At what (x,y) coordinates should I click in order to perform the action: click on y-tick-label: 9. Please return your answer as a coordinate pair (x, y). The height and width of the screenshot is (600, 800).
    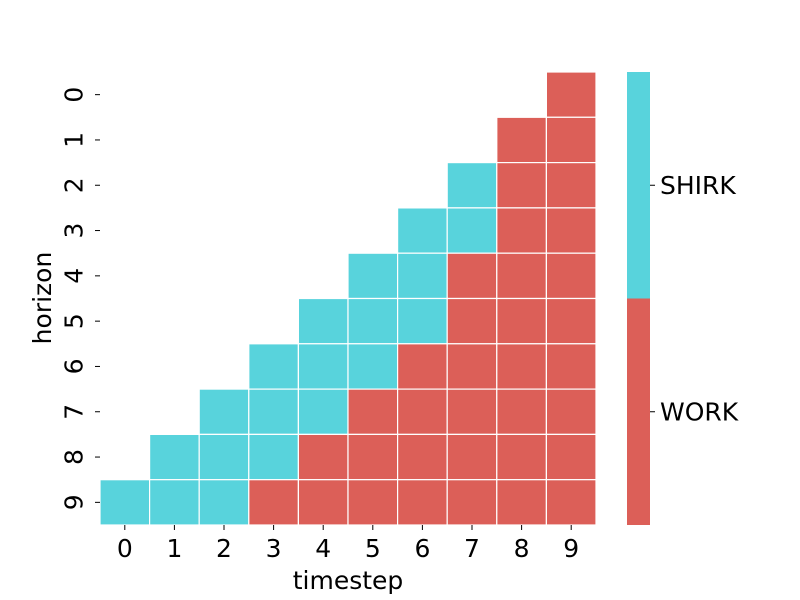
    Looking at the image, I should click on (74, 502).